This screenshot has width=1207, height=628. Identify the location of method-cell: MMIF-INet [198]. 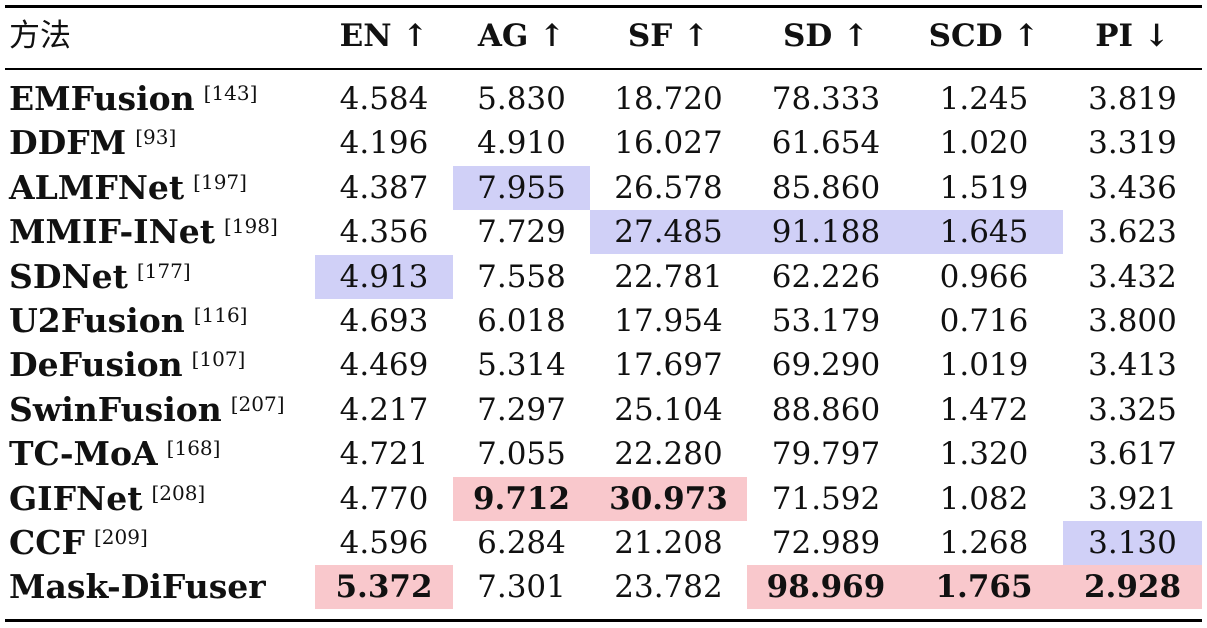
(143, 232).